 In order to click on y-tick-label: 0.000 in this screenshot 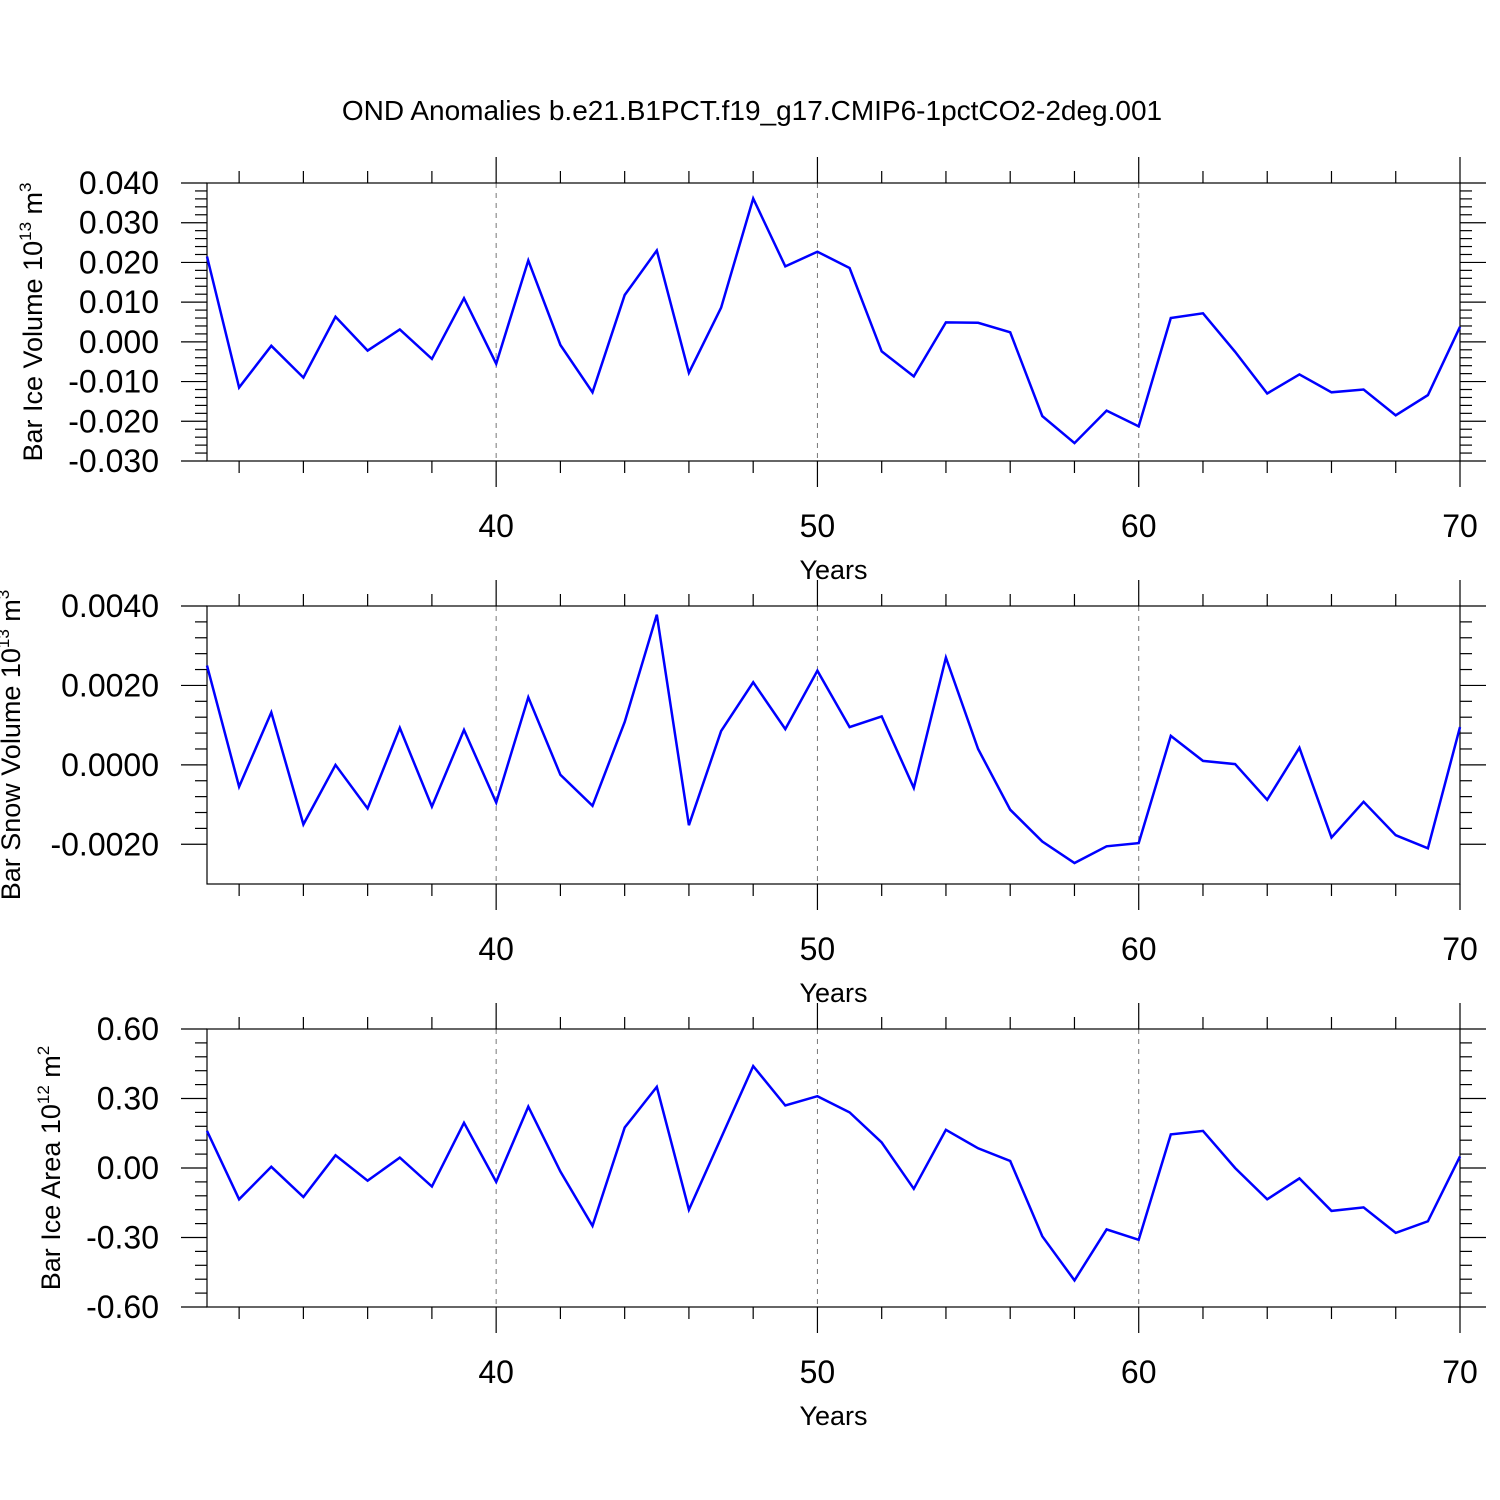, I will do `click(119, 342)`.